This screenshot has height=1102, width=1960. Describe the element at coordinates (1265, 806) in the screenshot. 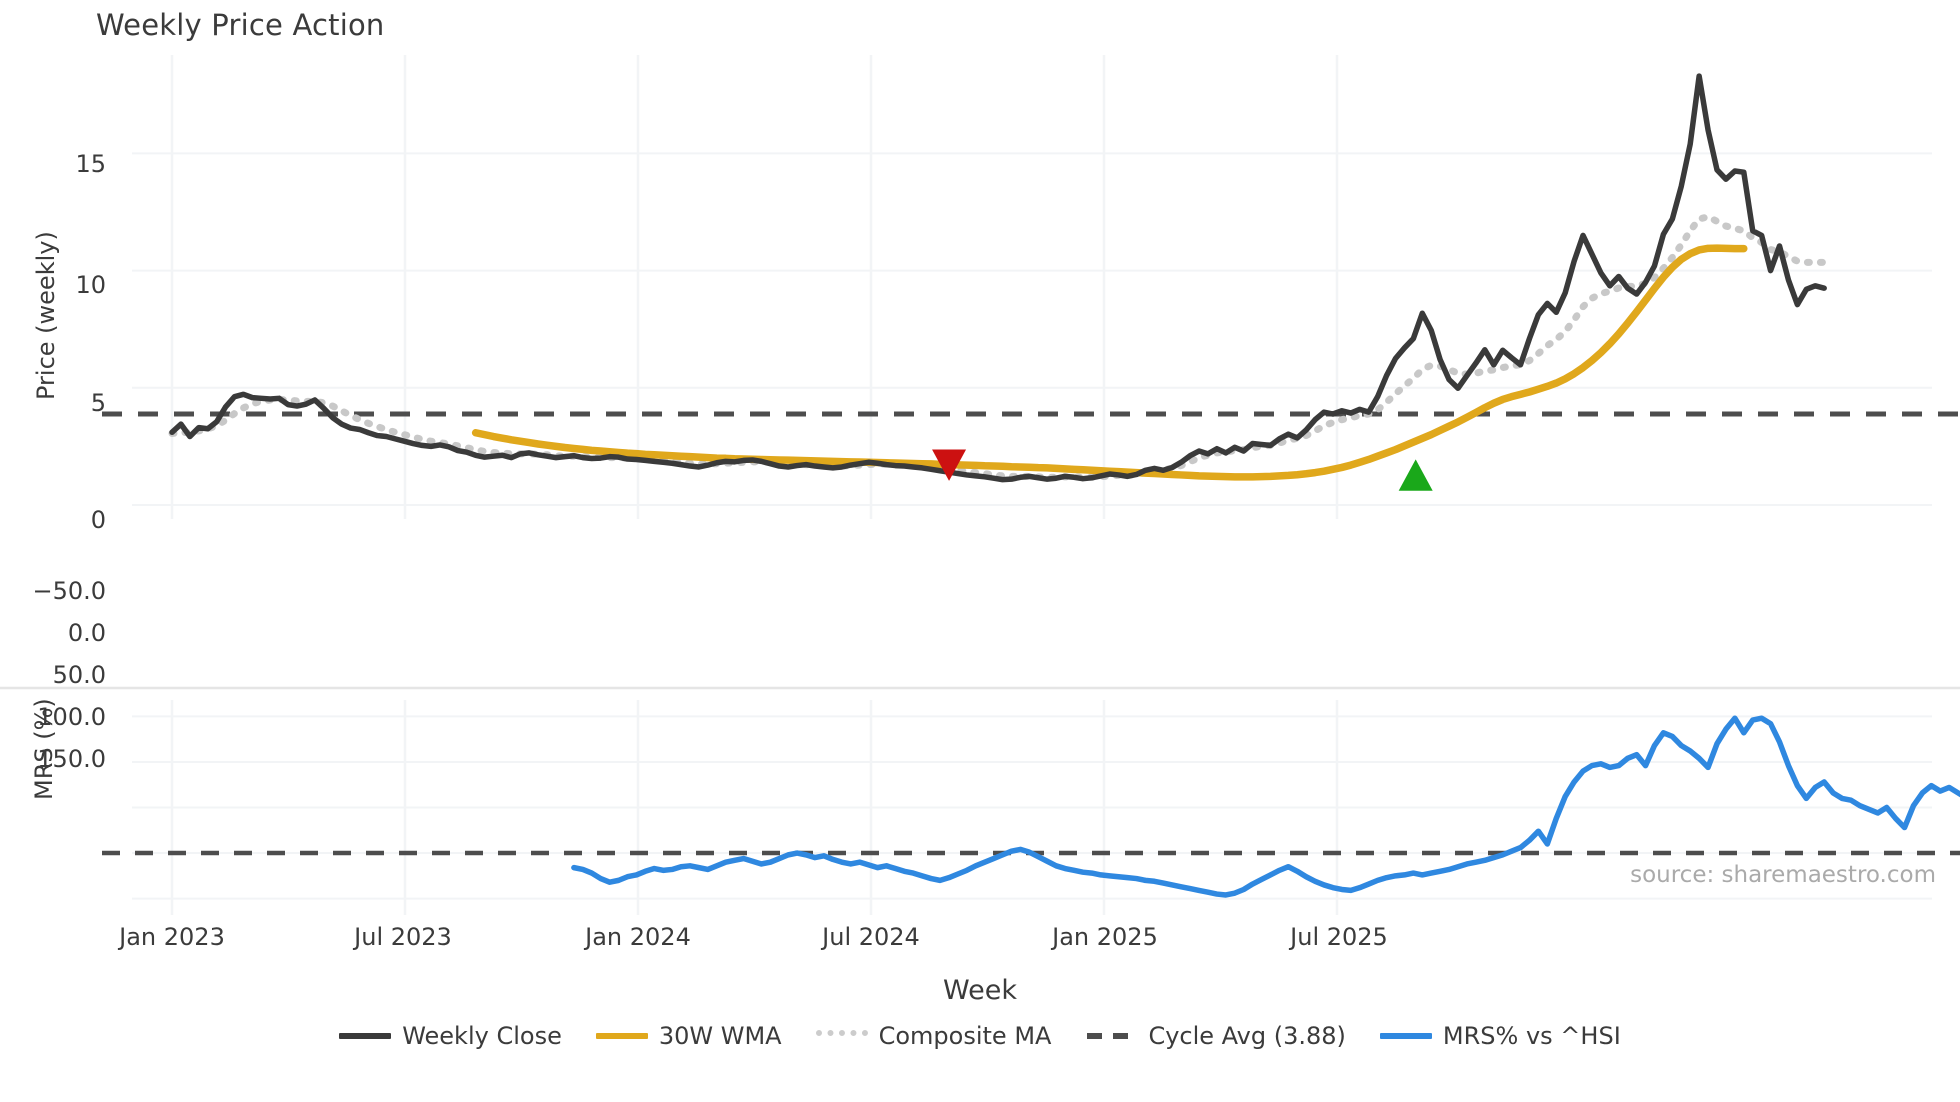

I see `mrs-line` at that location.